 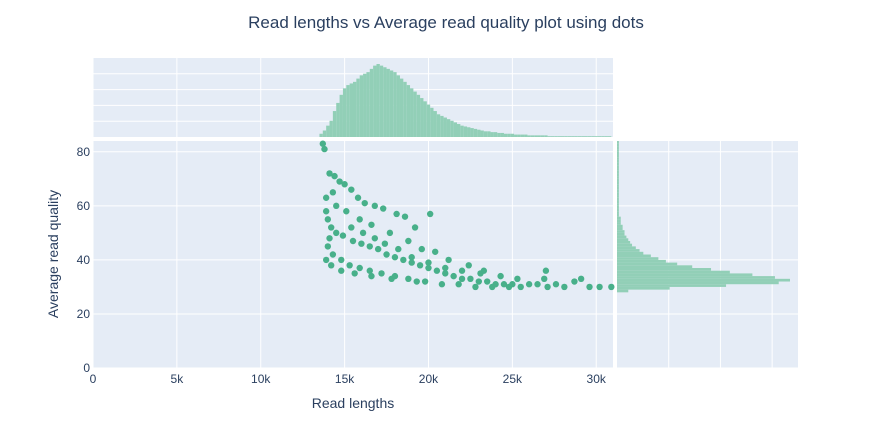 What do you see at coordinates (467, 215) in the screenshot?
I see `scatter-points` at bounding box center [467, 215].